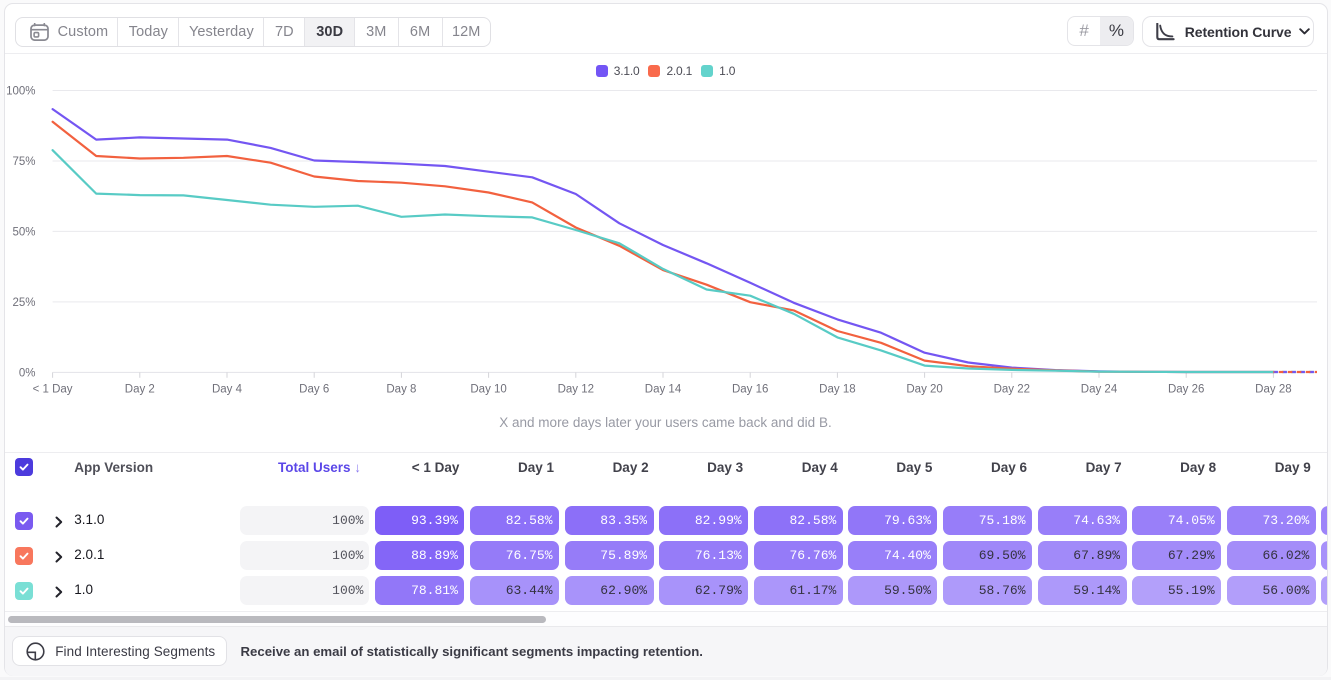  What do you see at coordinates (663, 390) in the screenshot?
I see `svg-text: Day 14` at bounding box center [663, 390].